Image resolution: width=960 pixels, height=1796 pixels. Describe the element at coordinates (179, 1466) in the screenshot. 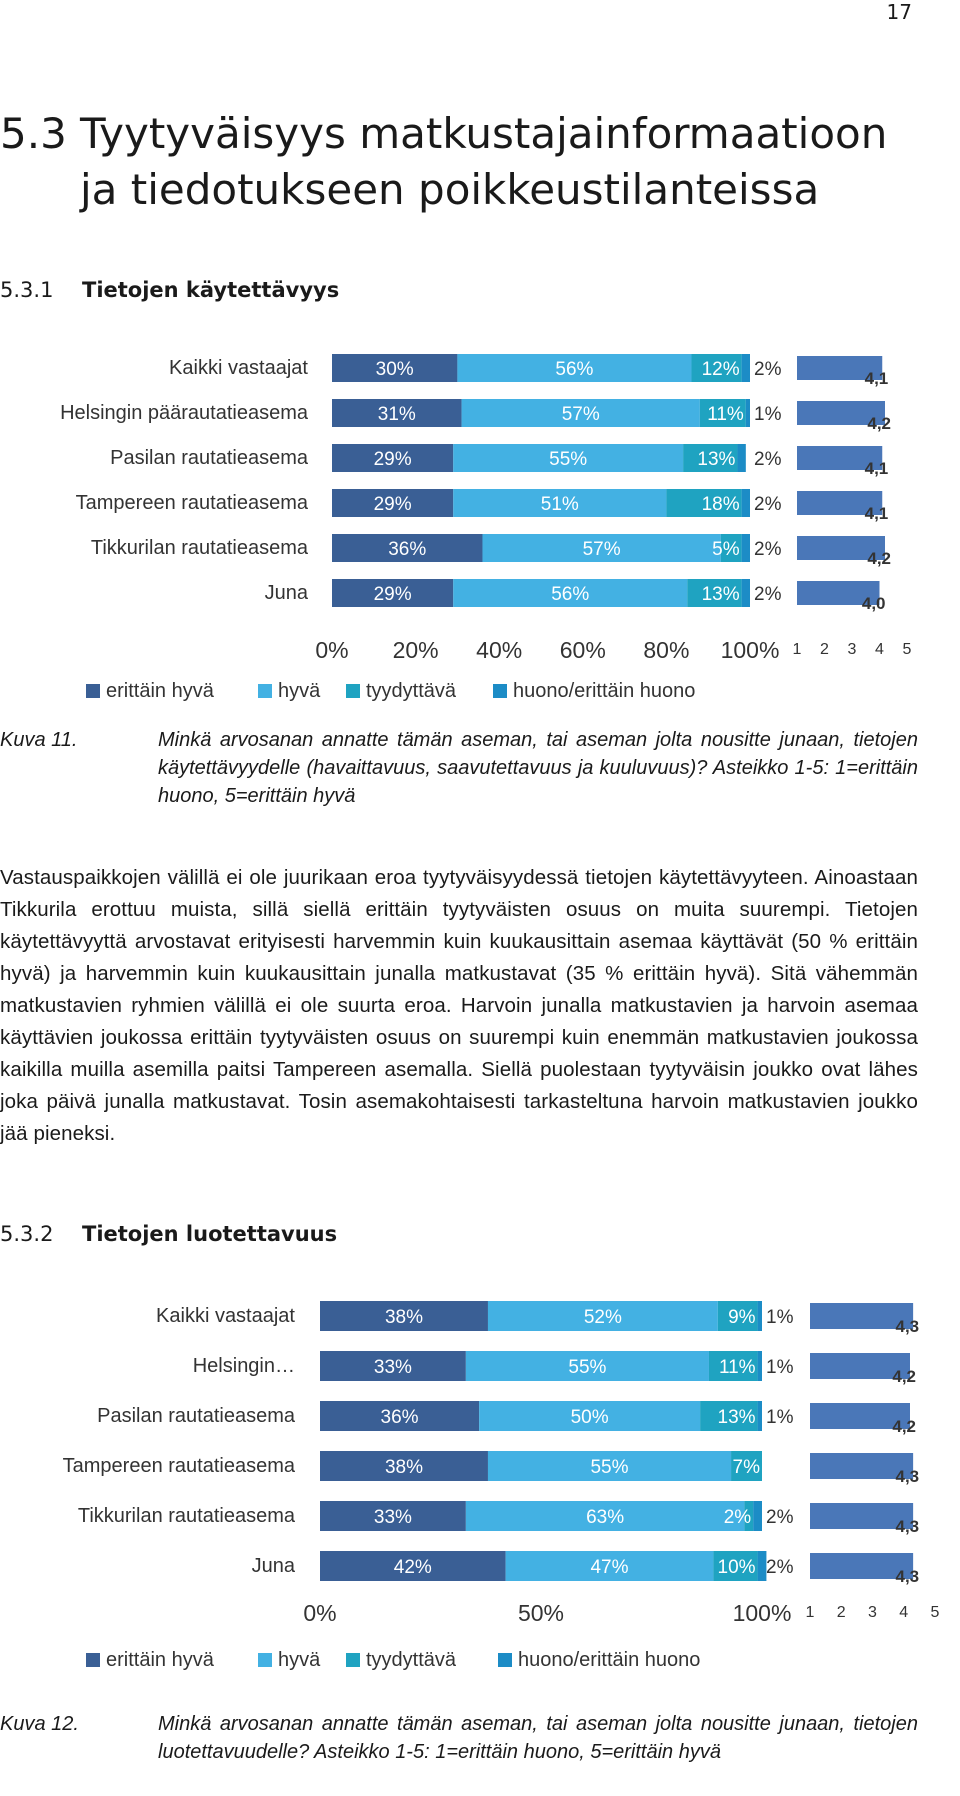

I see `category-label: Tampereen rautatieasema` at that location.